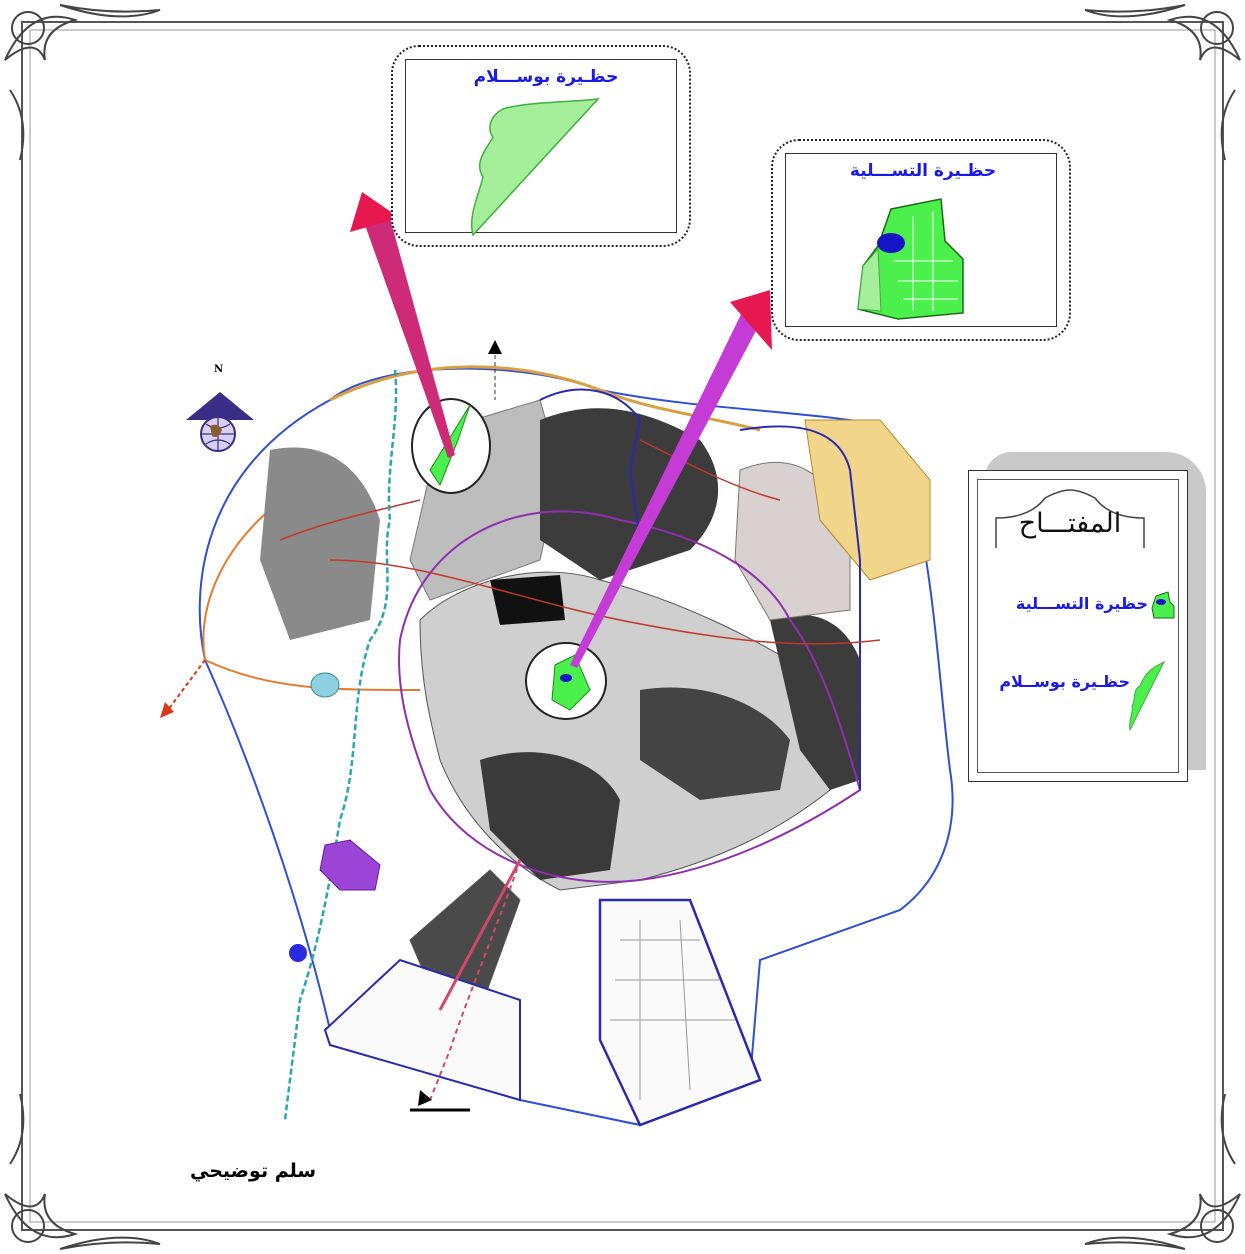 Image resolution: width=1245 pixels, height=1254 pixels. I want to click on urban-west, so click(320, 543).